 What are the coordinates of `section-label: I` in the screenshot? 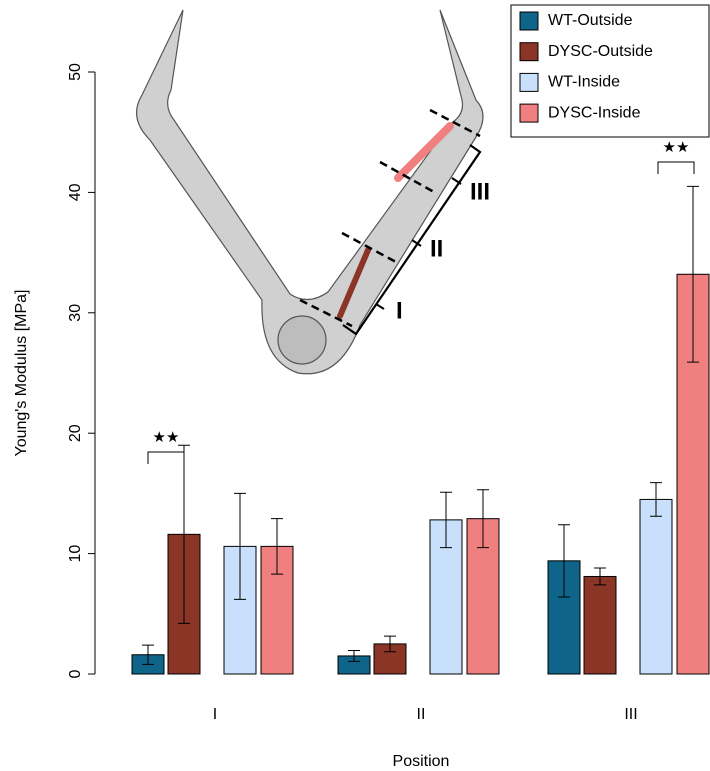 It's located at (399, 310).